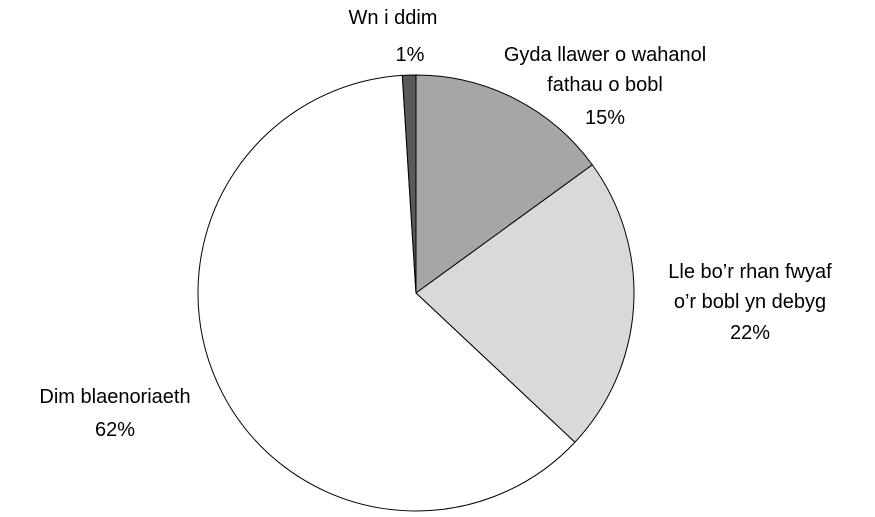 The height and width of the screenshot is (517, 875). I want to click on slice-value-label: 22%, so click(750, 333).